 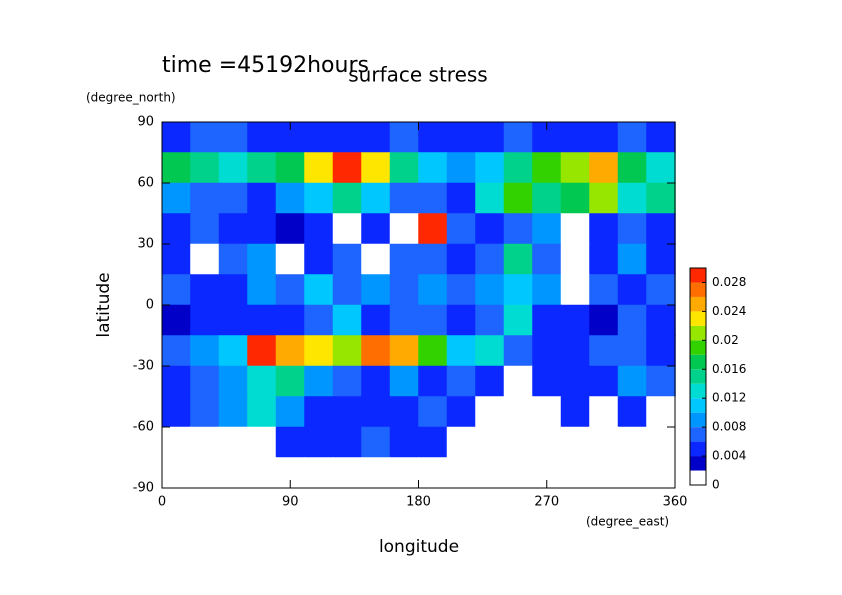 What do you see at coordinates (729, 369) in the screenshot?
I see `colorbar-tick-label: 0.016` at bounding box center [729, 369].